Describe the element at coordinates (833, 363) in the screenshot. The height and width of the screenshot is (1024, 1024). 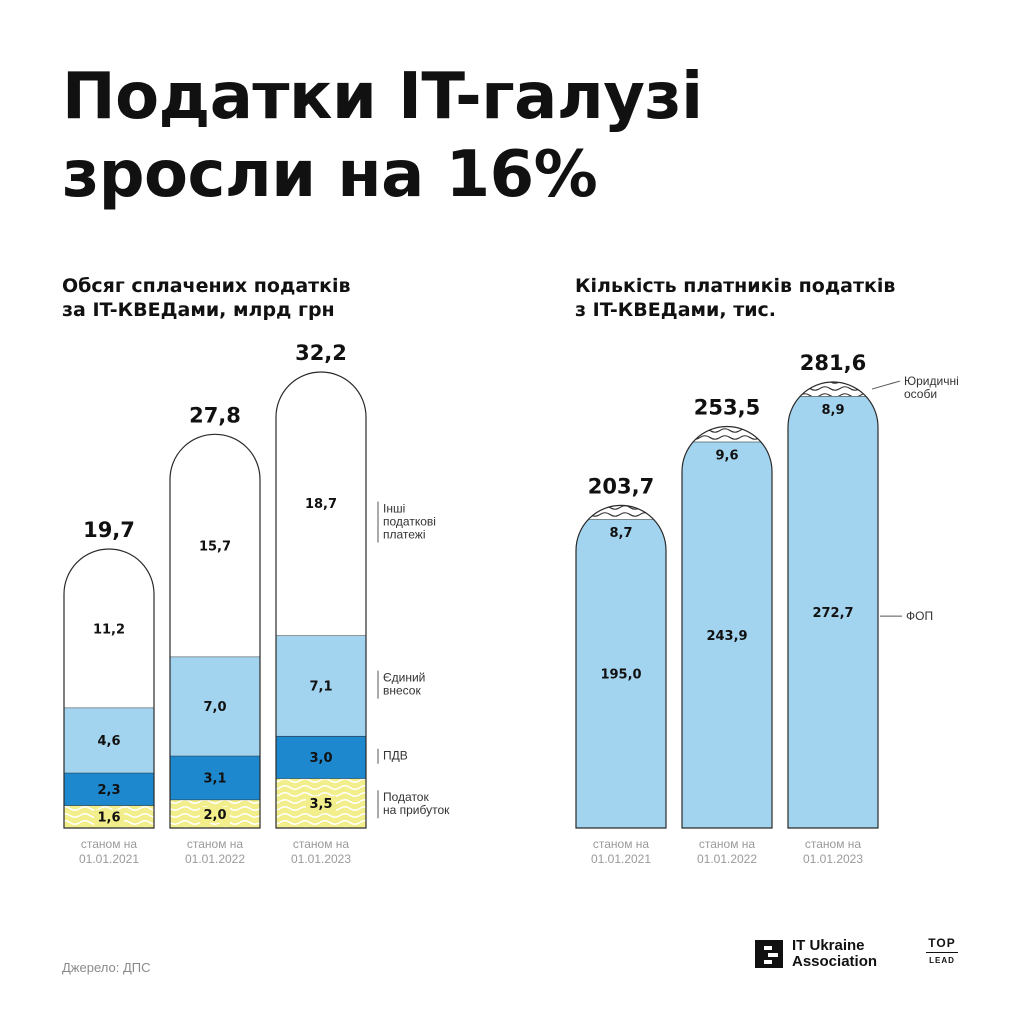
I see `total-label: 281,6` at that location.